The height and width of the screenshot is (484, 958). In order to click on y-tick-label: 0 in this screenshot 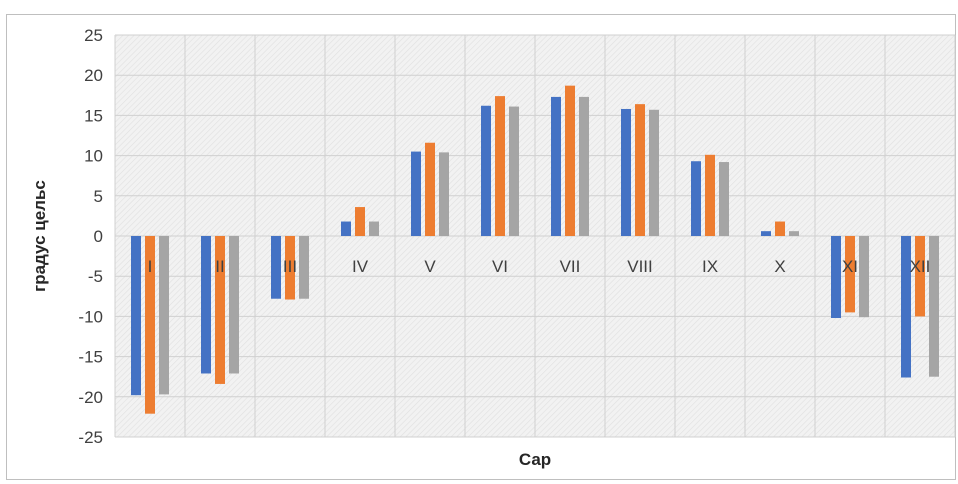, I will do `click(98, 236)`.